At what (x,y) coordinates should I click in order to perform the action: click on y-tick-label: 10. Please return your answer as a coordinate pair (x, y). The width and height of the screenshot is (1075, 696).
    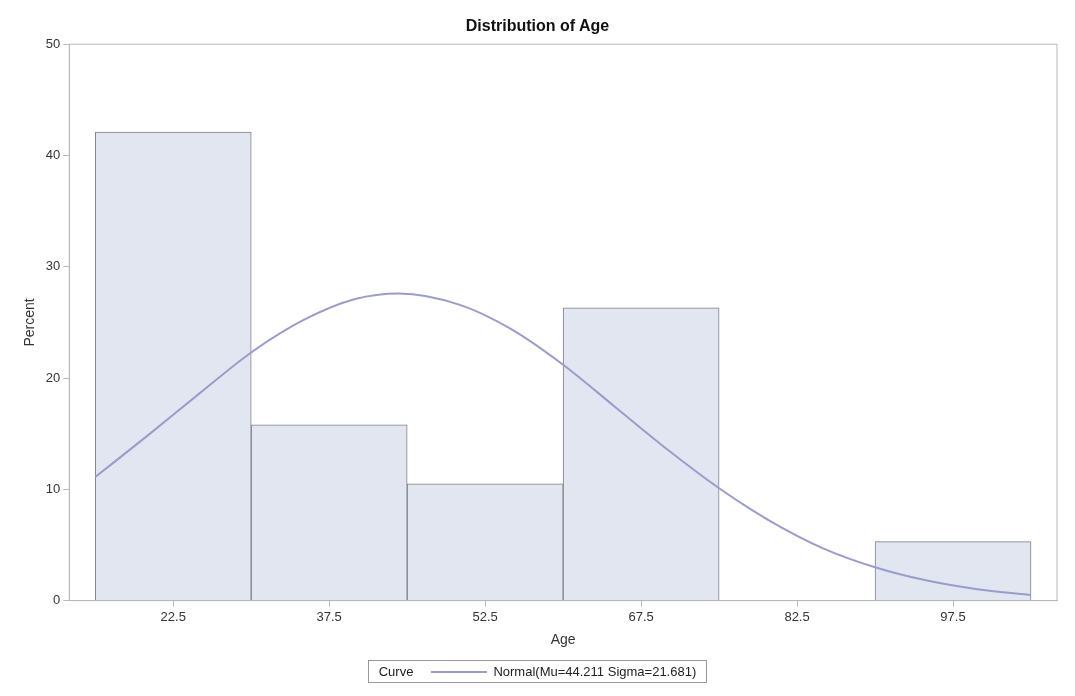
    Looking at the image, I should click on (53, 488).